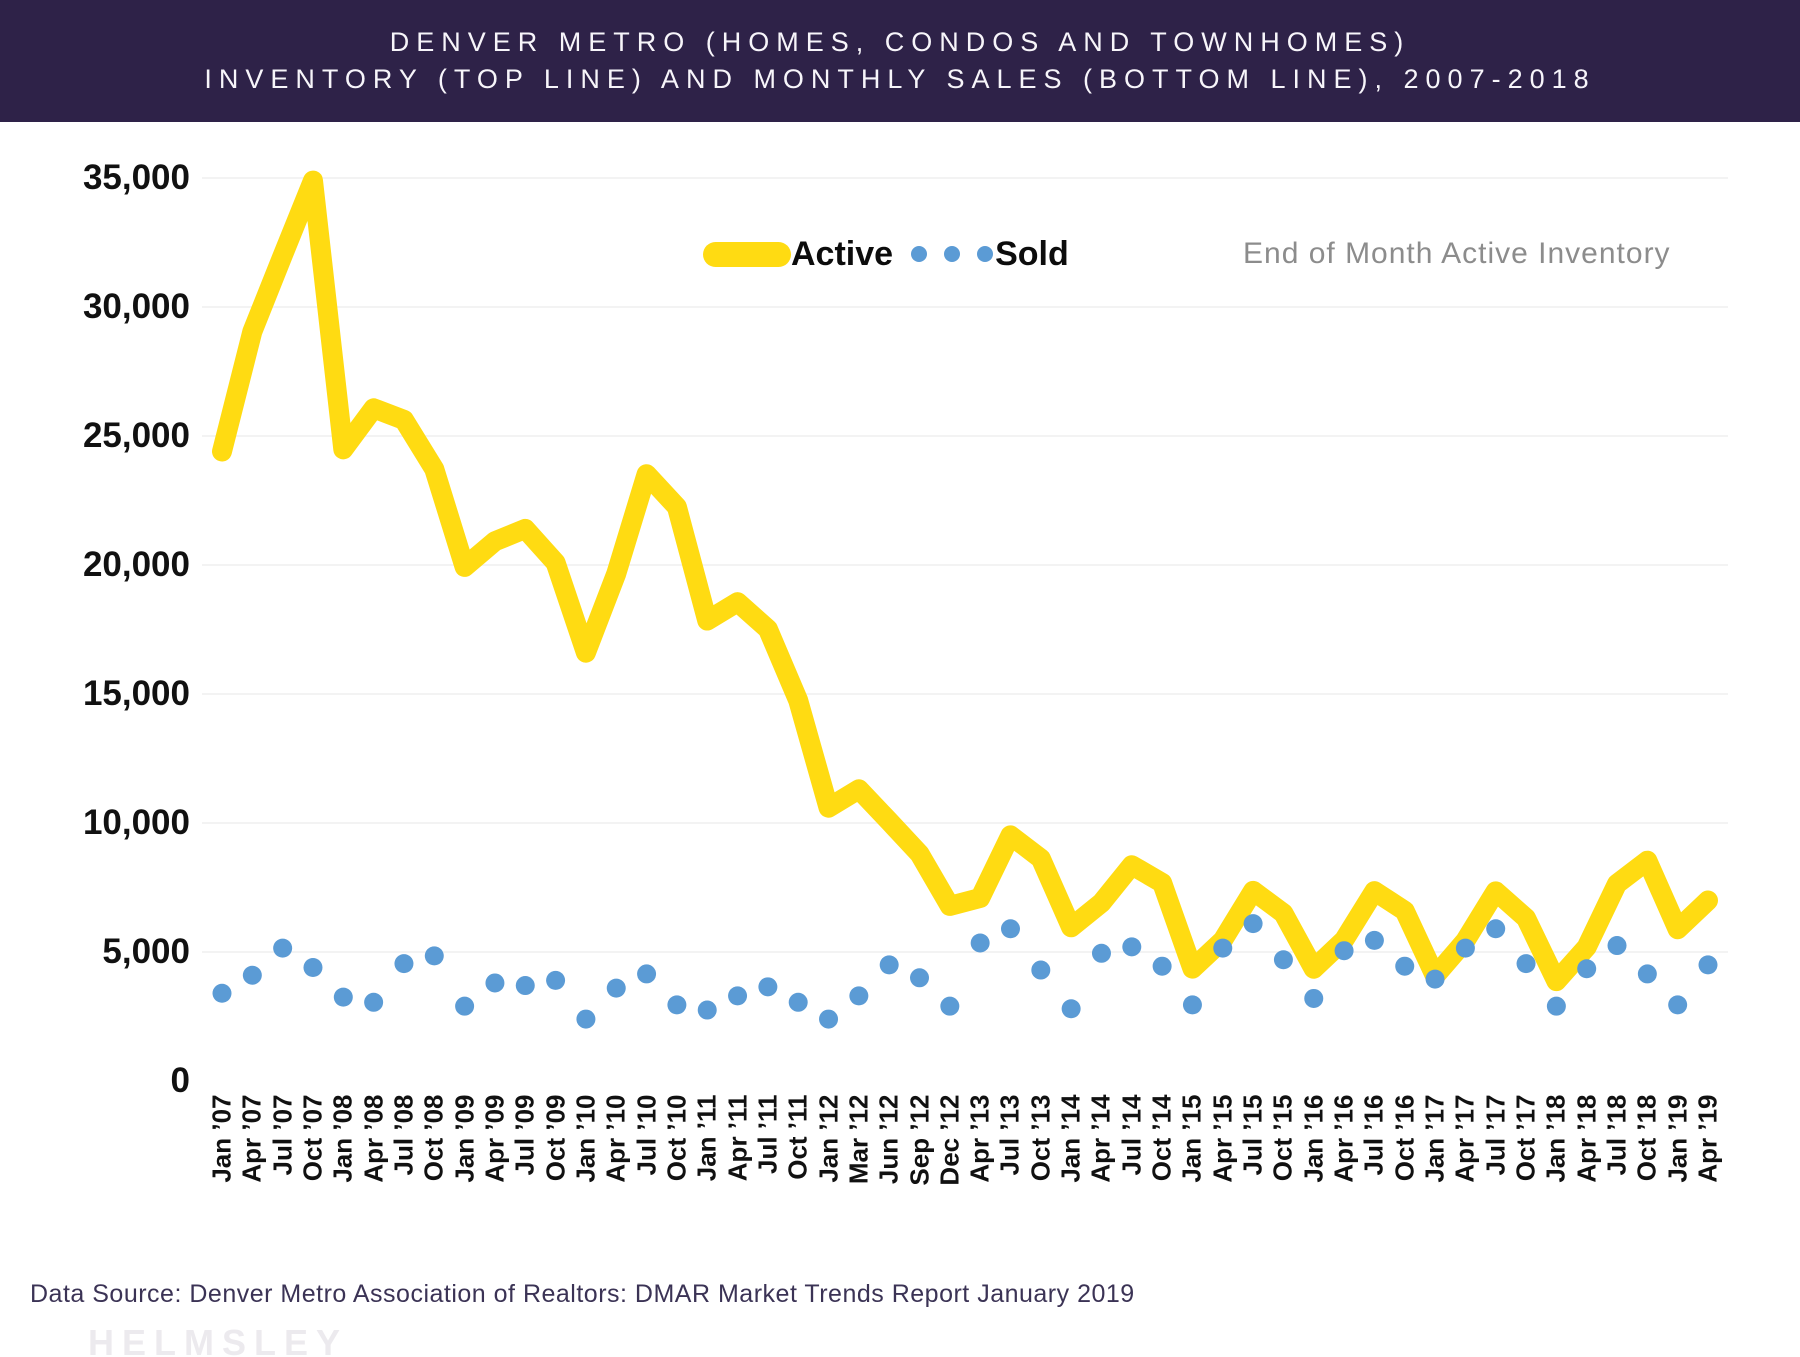  What do you see at coordinates (555, 1138) in the screenshot?
I see `x-axis-tick-label: Oct ’09` at bounding box center [555, 1138].